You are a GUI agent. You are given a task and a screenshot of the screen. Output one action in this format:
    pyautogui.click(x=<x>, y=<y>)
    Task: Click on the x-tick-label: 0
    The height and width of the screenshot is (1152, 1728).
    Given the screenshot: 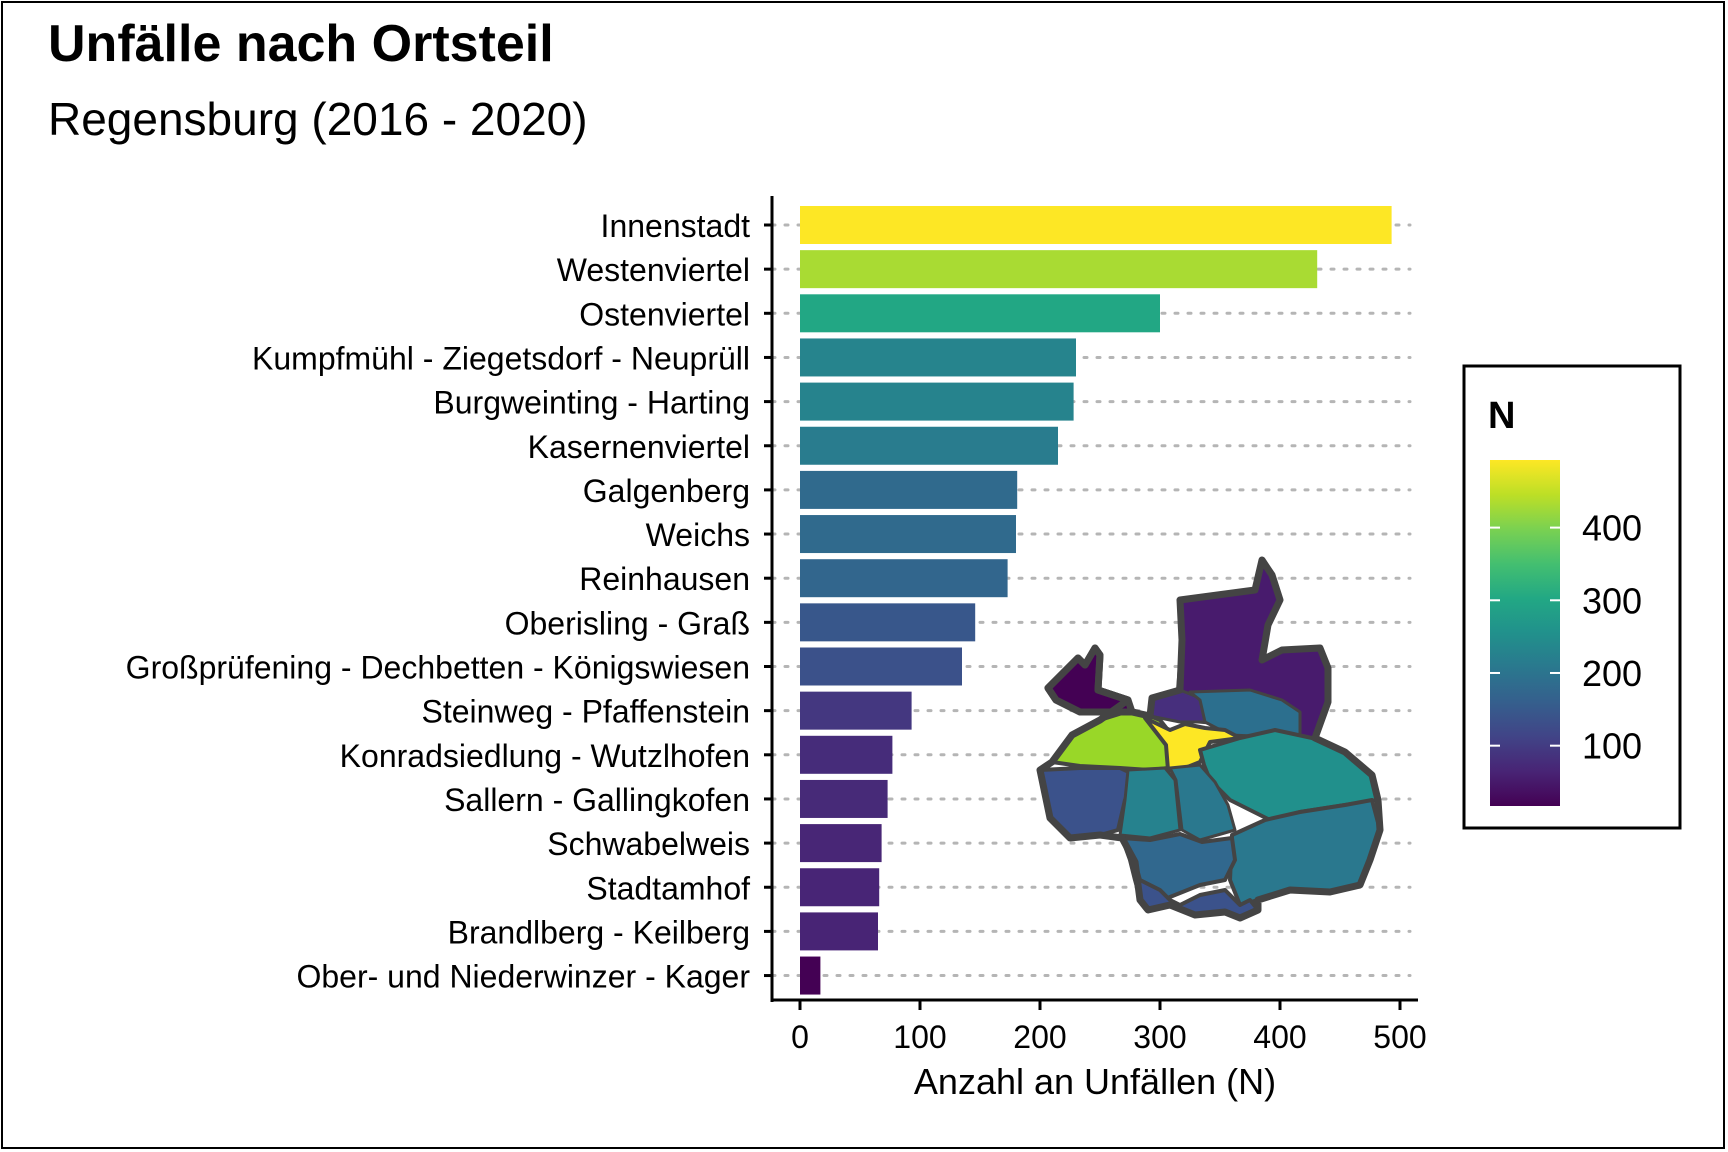 What is the action you would take?
    pyautogui.click(x=800, y=1037)
    